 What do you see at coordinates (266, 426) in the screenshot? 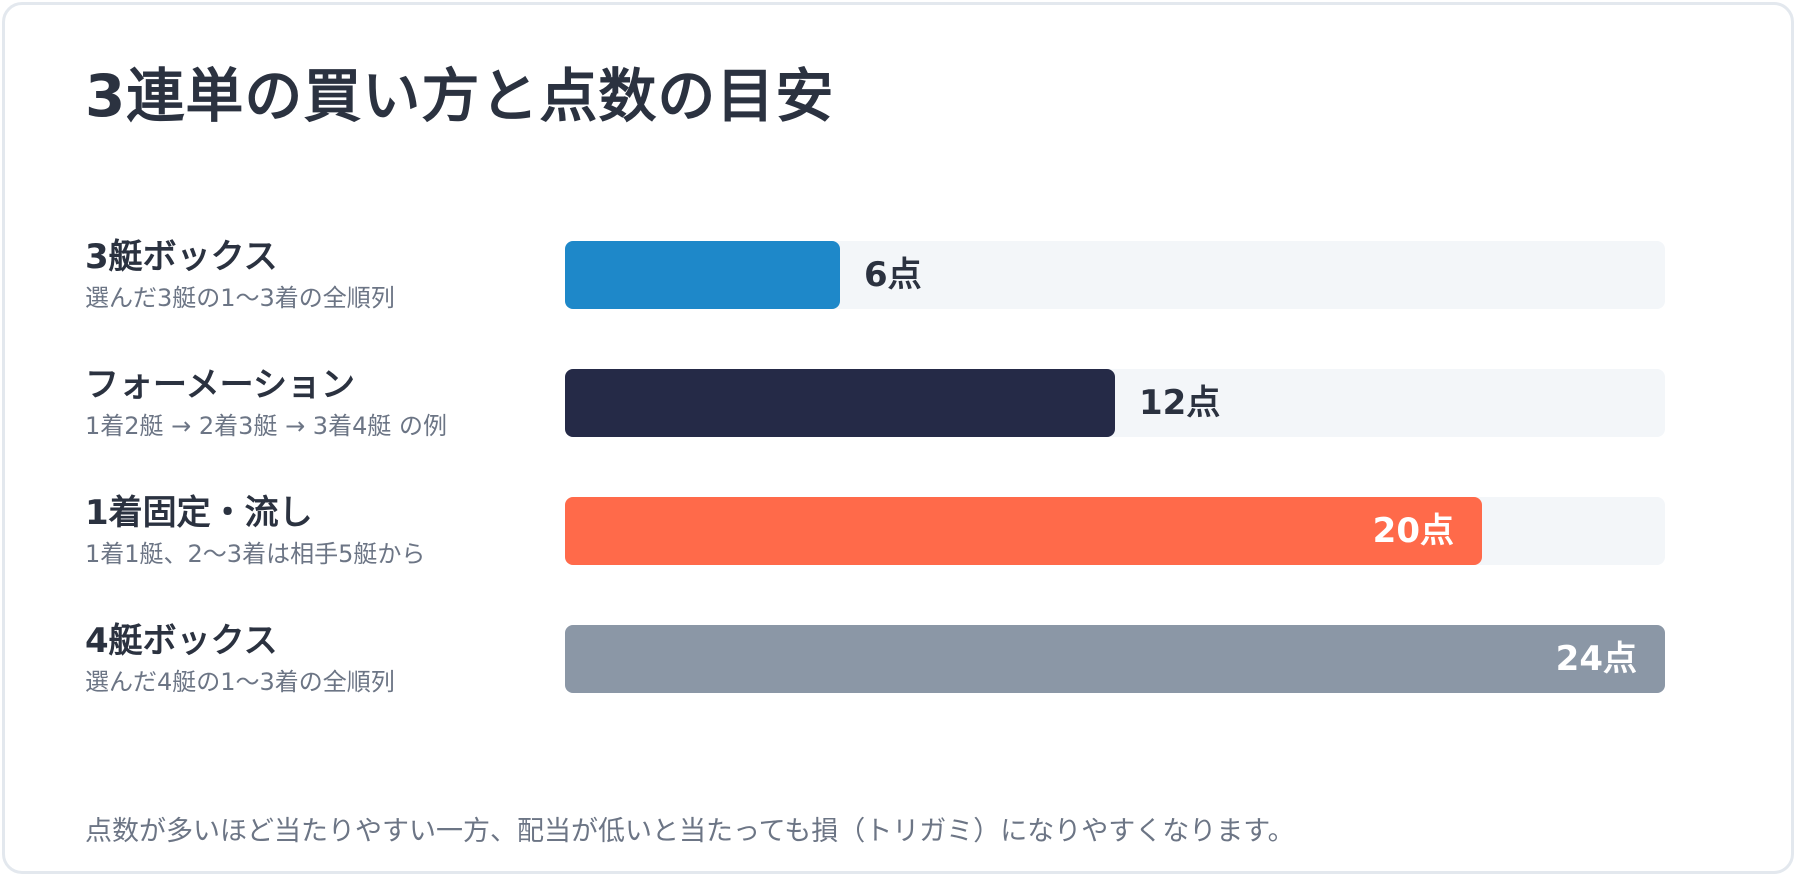
I see `category-description: 1着2艇 → 2着3艇 → 3着4艇 の例` at bounding box center [266, 426].